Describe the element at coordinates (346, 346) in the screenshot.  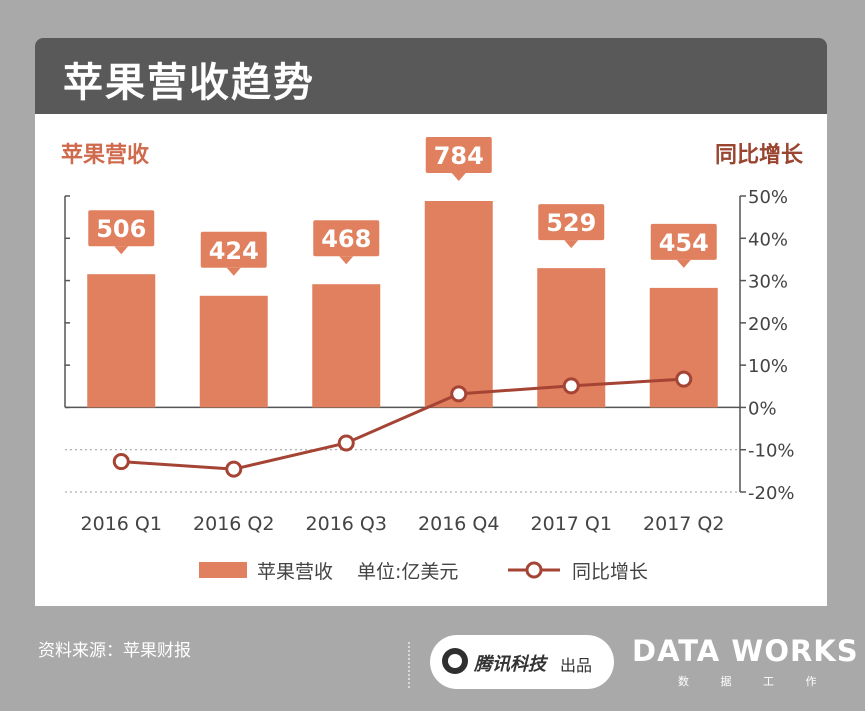
I see `bar-2016-Q3` at that location.